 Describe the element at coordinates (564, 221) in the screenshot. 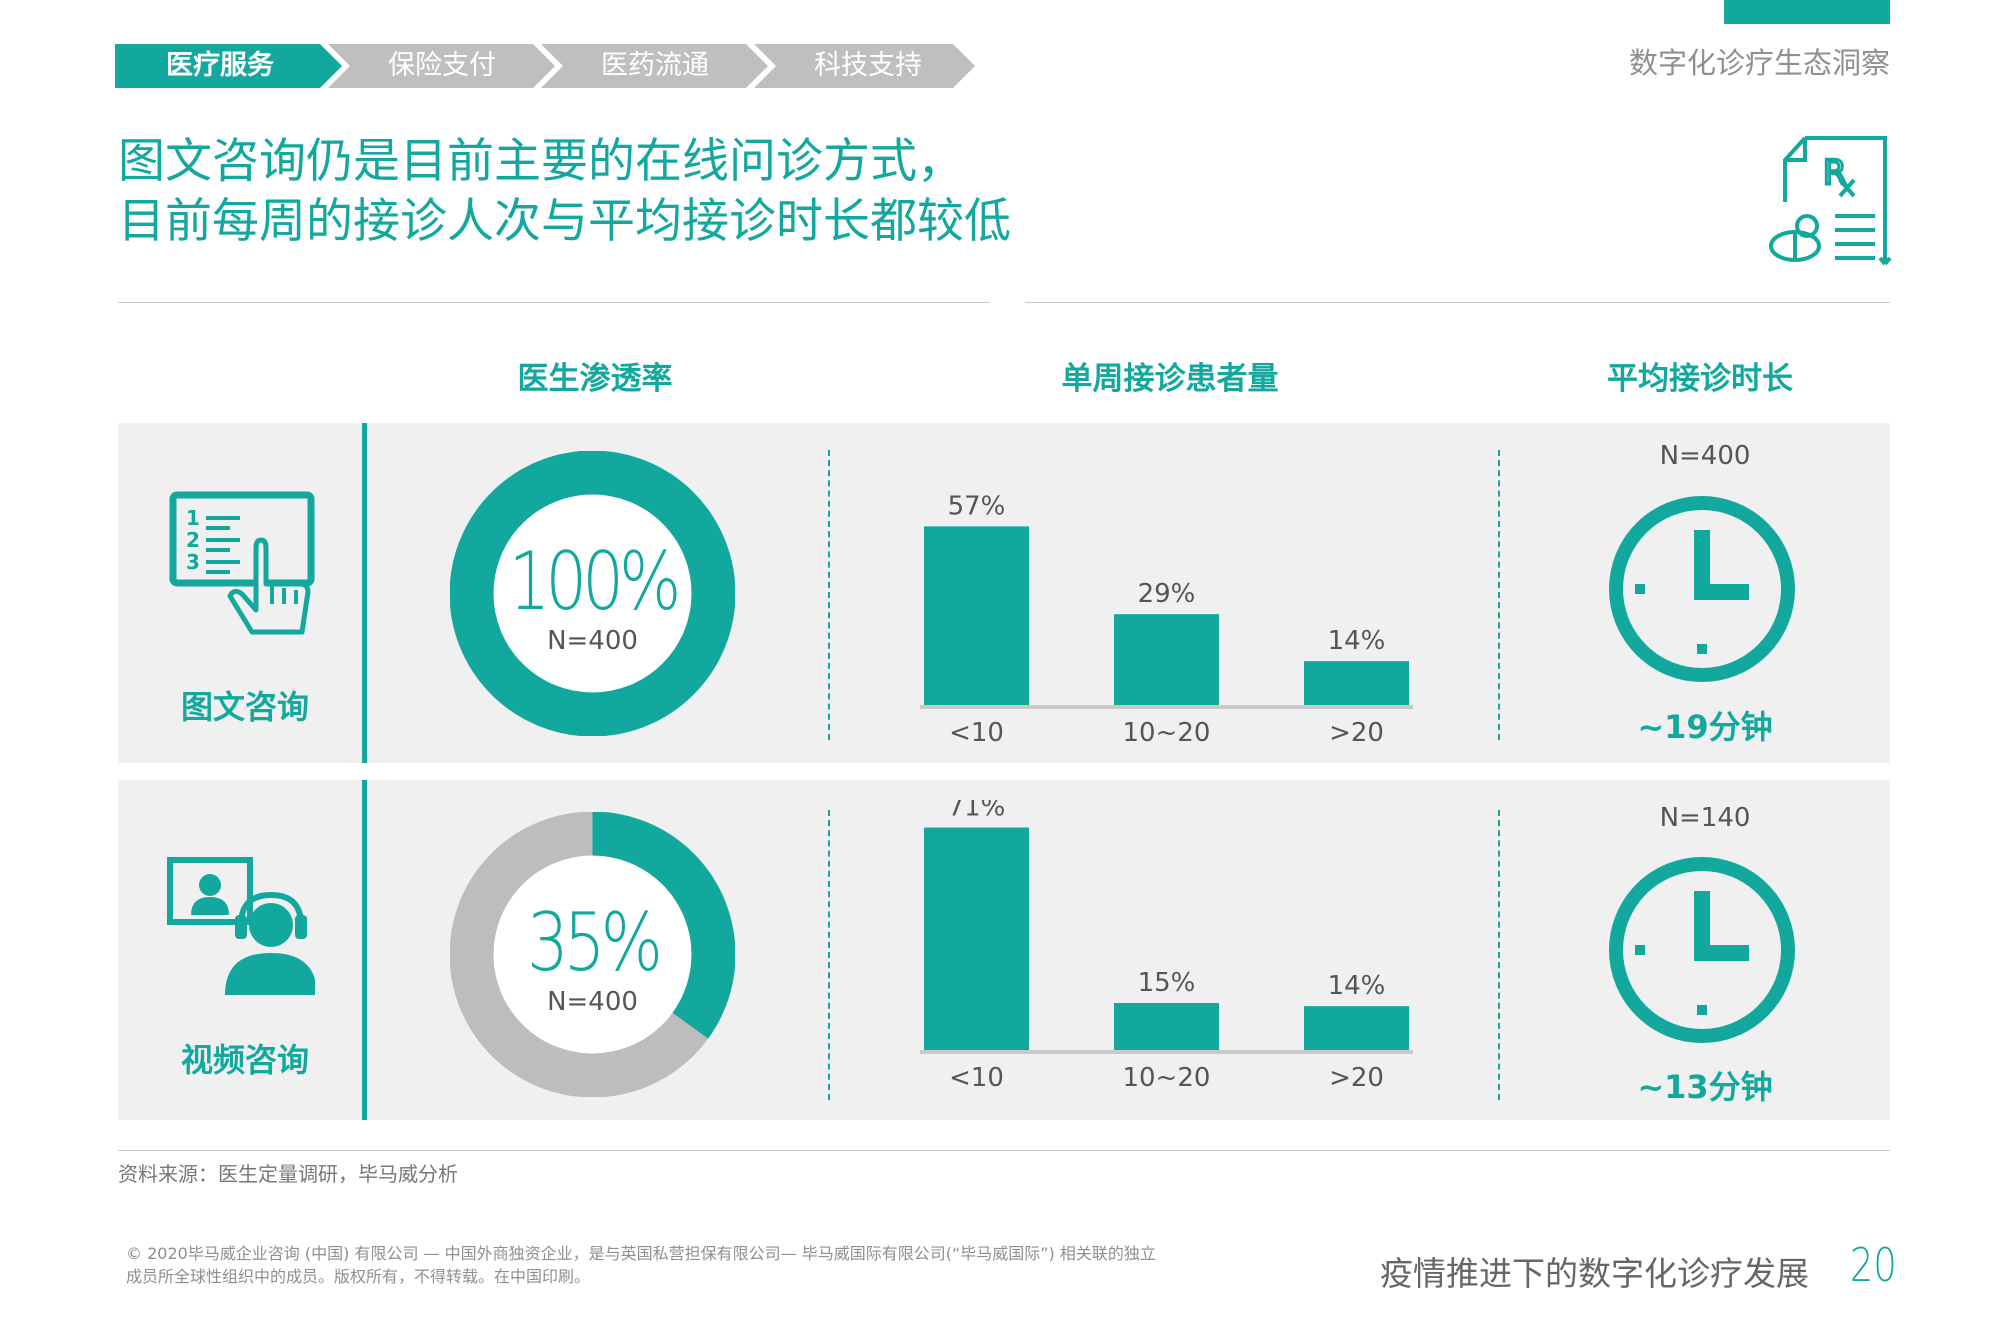

I see `page-title-line2: 目前每周的接诊人次与平均接诊时长都较低` at that location.